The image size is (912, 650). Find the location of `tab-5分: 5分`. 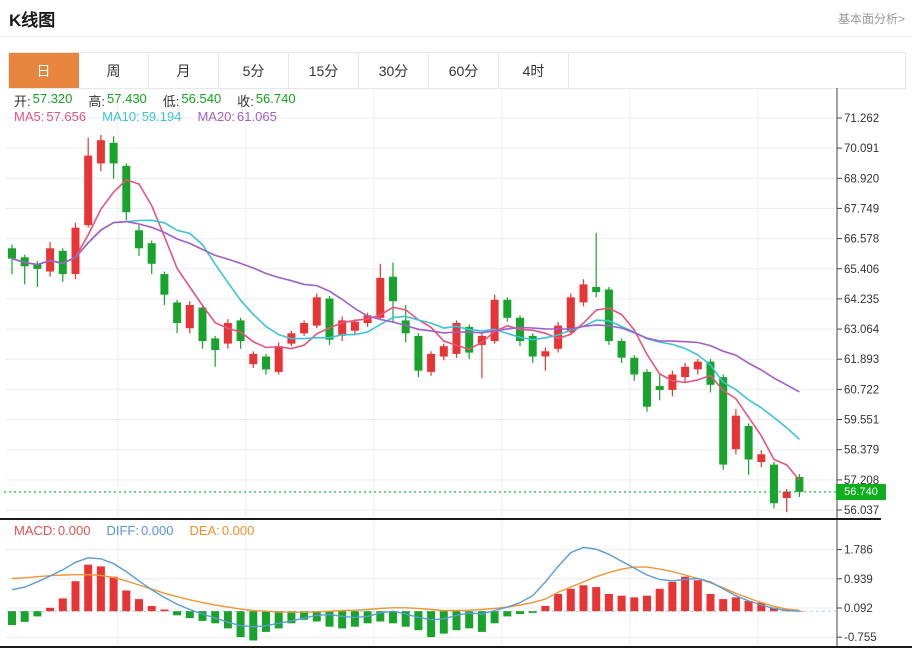

tab-5分: 5分 is located at coordinates (254, 70).